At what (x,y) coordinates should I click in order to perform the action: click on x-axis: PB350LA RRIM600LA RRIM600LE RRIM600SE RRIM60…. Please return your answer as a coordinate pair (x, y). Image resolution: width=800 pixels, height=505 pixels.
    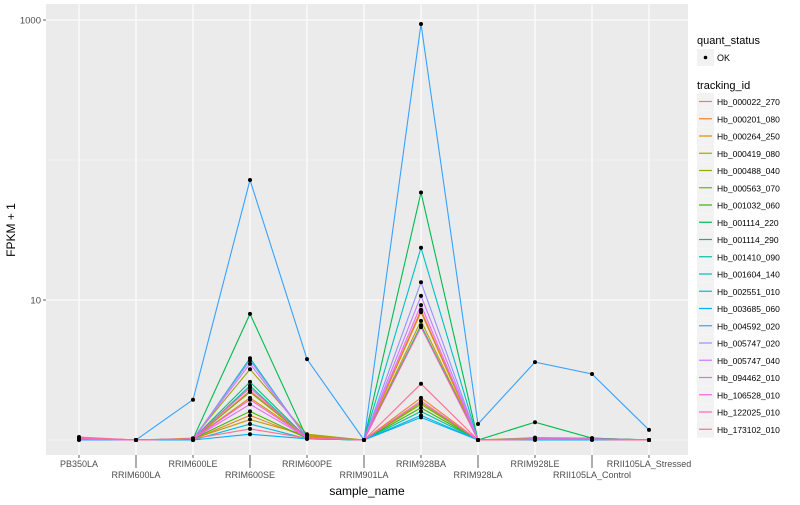
    Looking at the image, I should click on (375, 467).